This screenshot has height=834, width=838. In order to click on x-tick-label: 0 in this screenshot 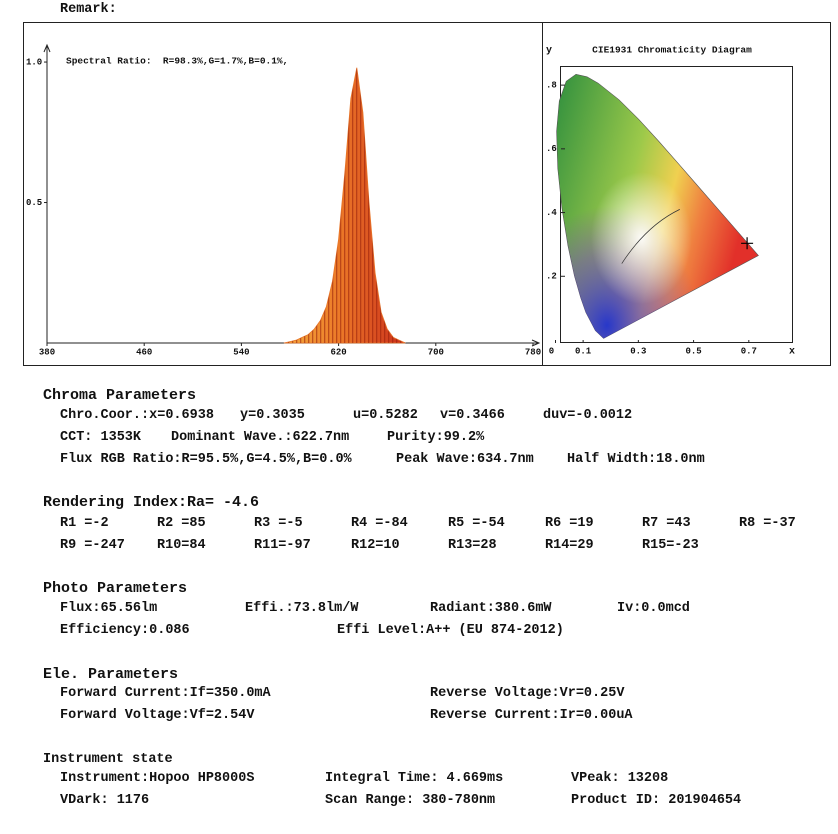, I will do `click(551, 351)`.